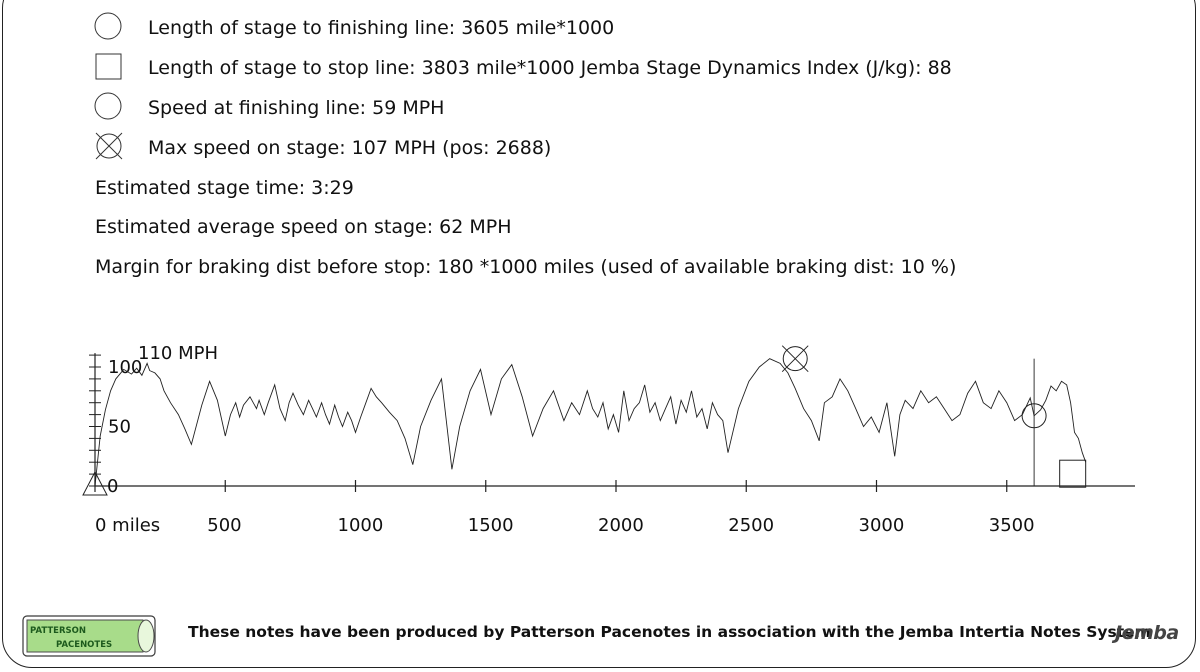  Describe the element at coordinates (1147, 633) in the screenshot. I see `jemba-logo: Jemba` at that location.